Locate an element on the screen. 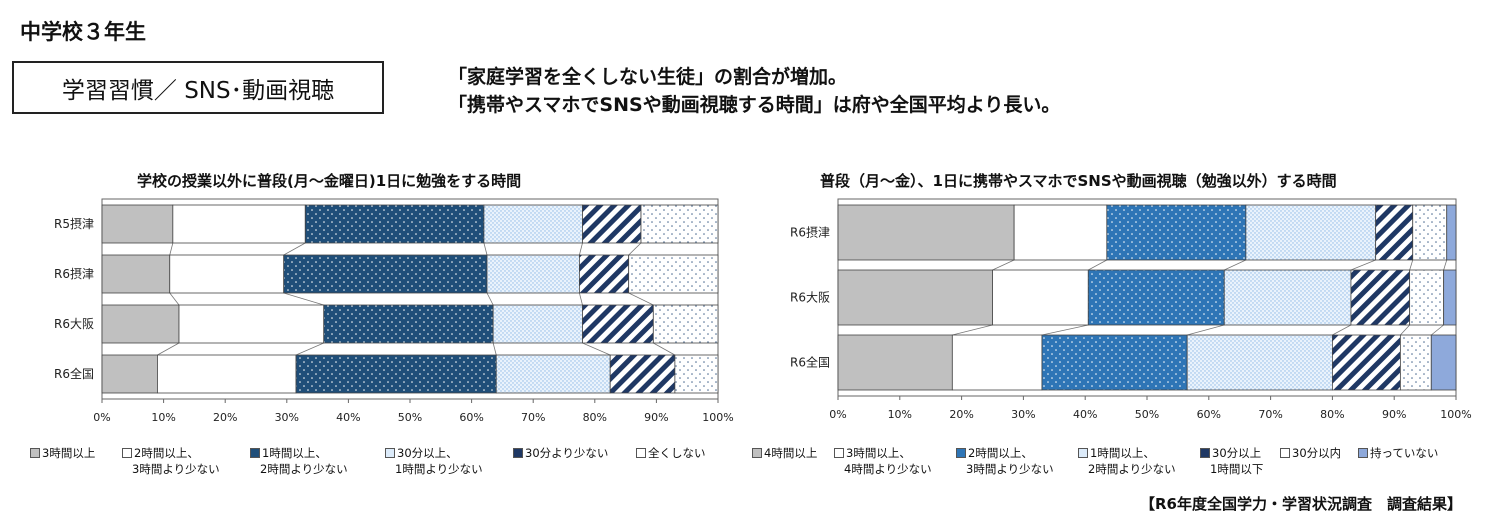 This screenshot has height=530, width=1488. legend-label: 30分より少ない is located at coordinates (567, 453).